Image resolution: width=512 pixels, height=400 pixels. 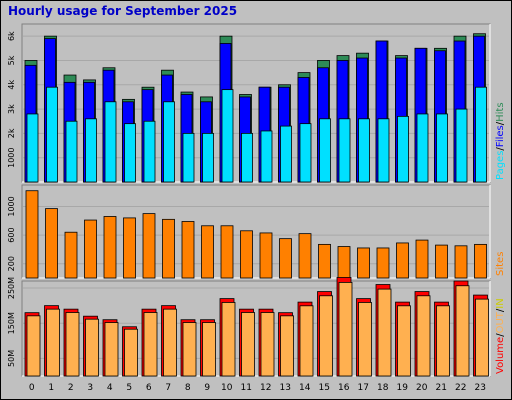 What do you see at coordinates (71, 388) in the screenshot?
I see `x-tick-label: 2` at bounding box center [71, 388].